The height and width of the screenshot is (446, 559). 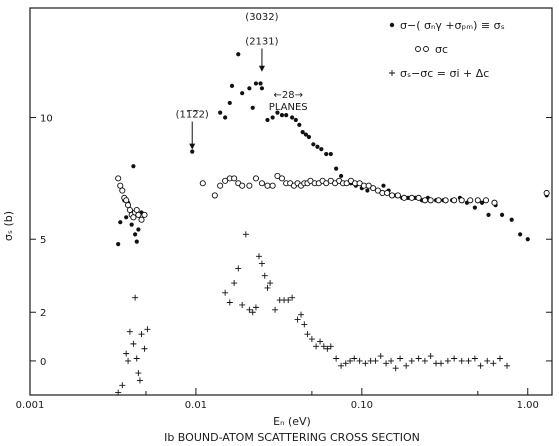 What do you see at coordinates (452, 25) in the screenshot?
I see `legend-entry-sigma-s: σ−( σₙγ +σₚₘ) ≡ σₛ` at bounding box center [452, 25].